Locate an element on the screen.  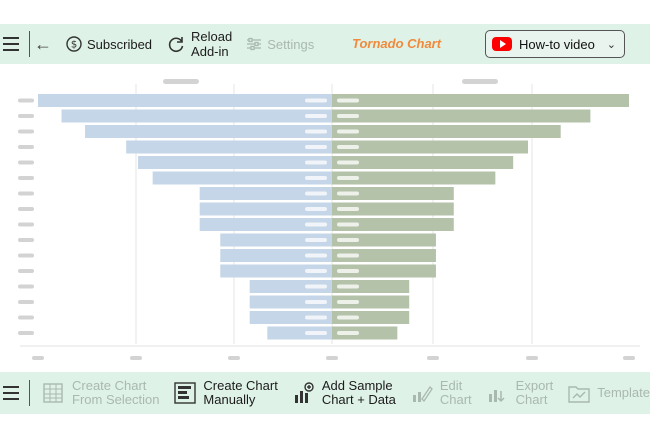
edit-line2: Chart is located at coordinates (455, 399).